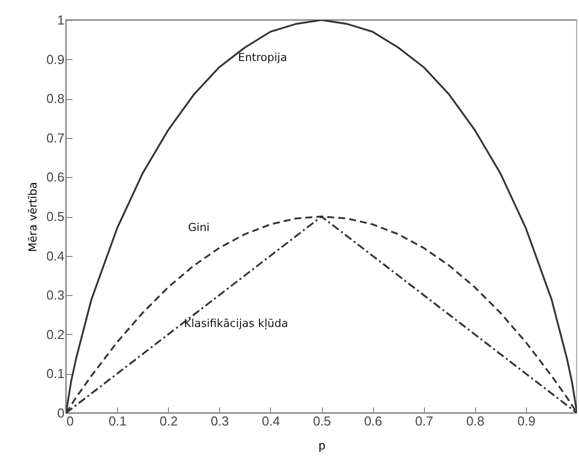  What do you see at coordinates (55, 138) in the screenshot?
I see `y-tick-label: 0.7` at bounding box center [55, 138].